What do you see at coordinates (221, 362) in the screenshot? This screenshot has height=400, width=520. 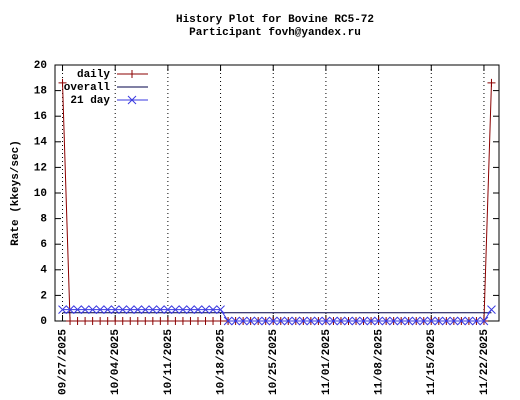 I see `x-tick-label: 10/18/2025` at bounding box center [221, 362].